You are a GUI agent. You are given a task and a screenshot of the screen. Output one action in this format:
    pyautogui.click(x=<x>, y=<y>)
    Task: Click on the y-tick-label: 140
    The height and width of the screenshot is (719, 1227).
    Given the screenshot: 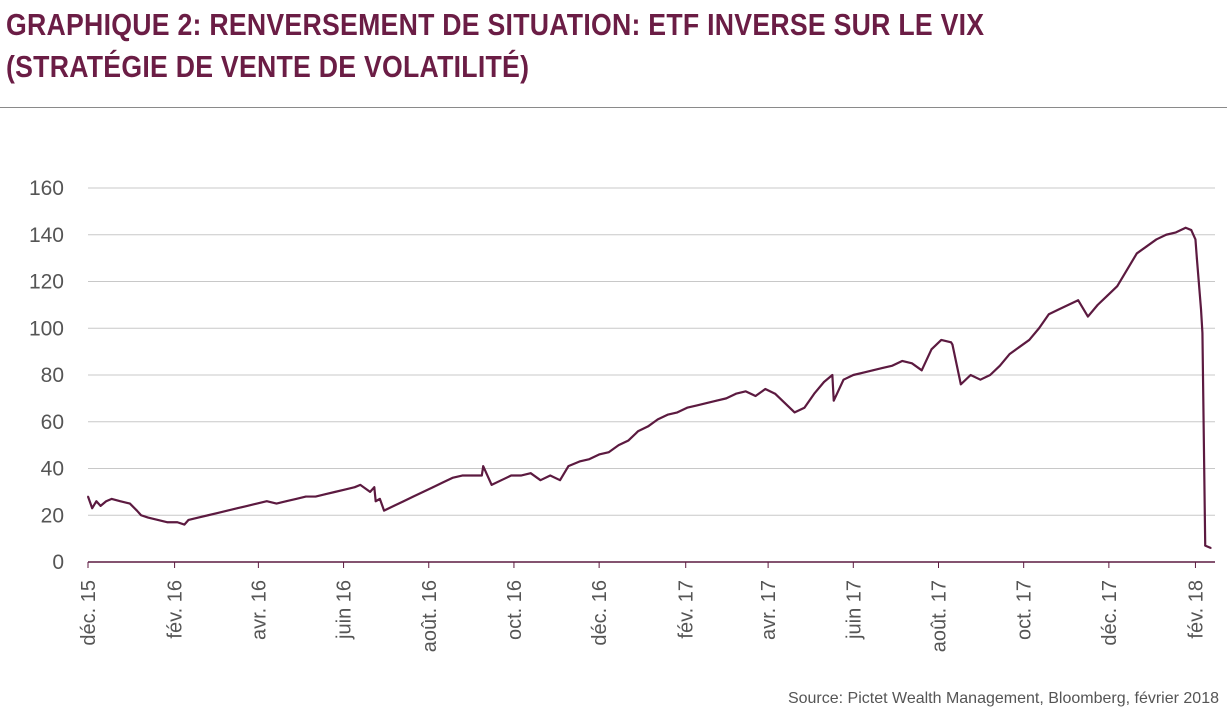 What is the action you would take?
    pyautogui.click(x=46, y=235)
    